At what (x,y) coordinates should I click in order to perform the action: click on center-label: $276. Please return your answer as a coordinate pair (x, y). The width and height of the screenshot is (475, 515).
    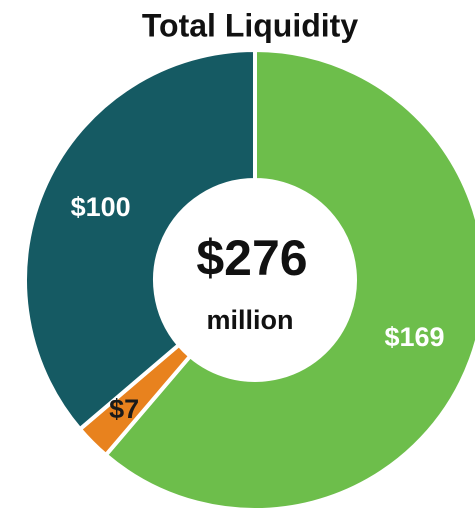
    Looking at the image, I should click on (251, 258).